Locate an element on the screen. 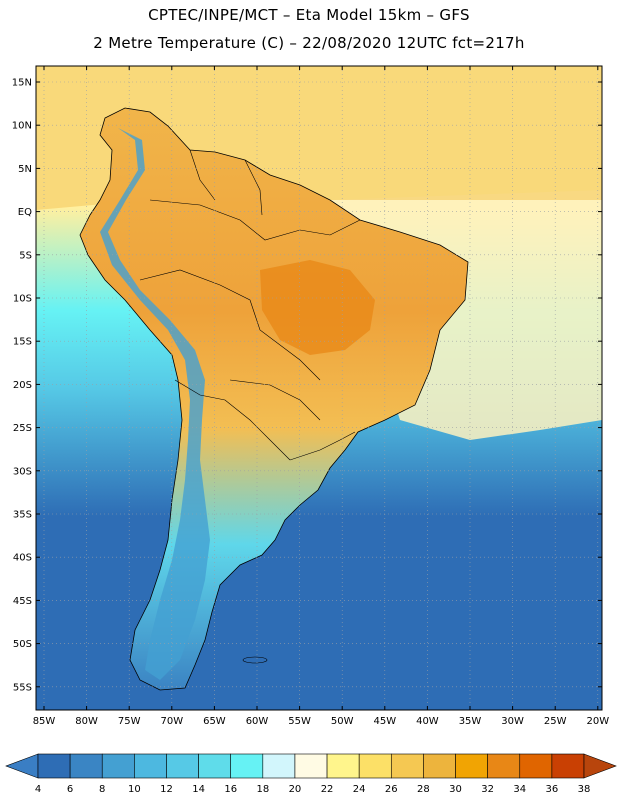 The height and width of the screenshot is (800, 618). lon-tick-label: 45W is located at coordinates (384, 721).